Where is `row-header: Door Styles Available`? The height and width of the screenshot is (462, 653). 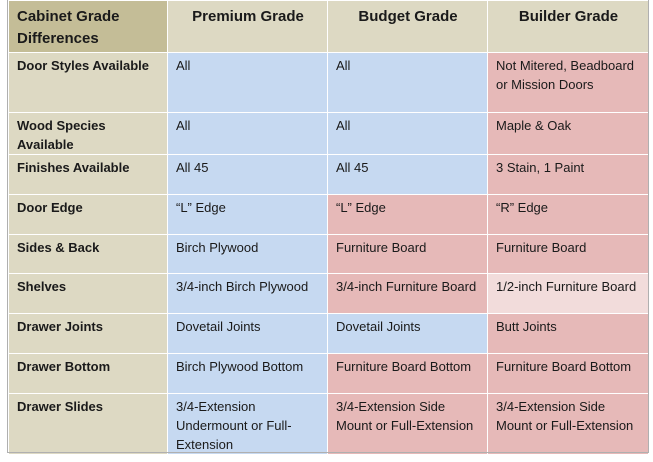
row-header: Door Styles Available is located at coordinates (88, 82).